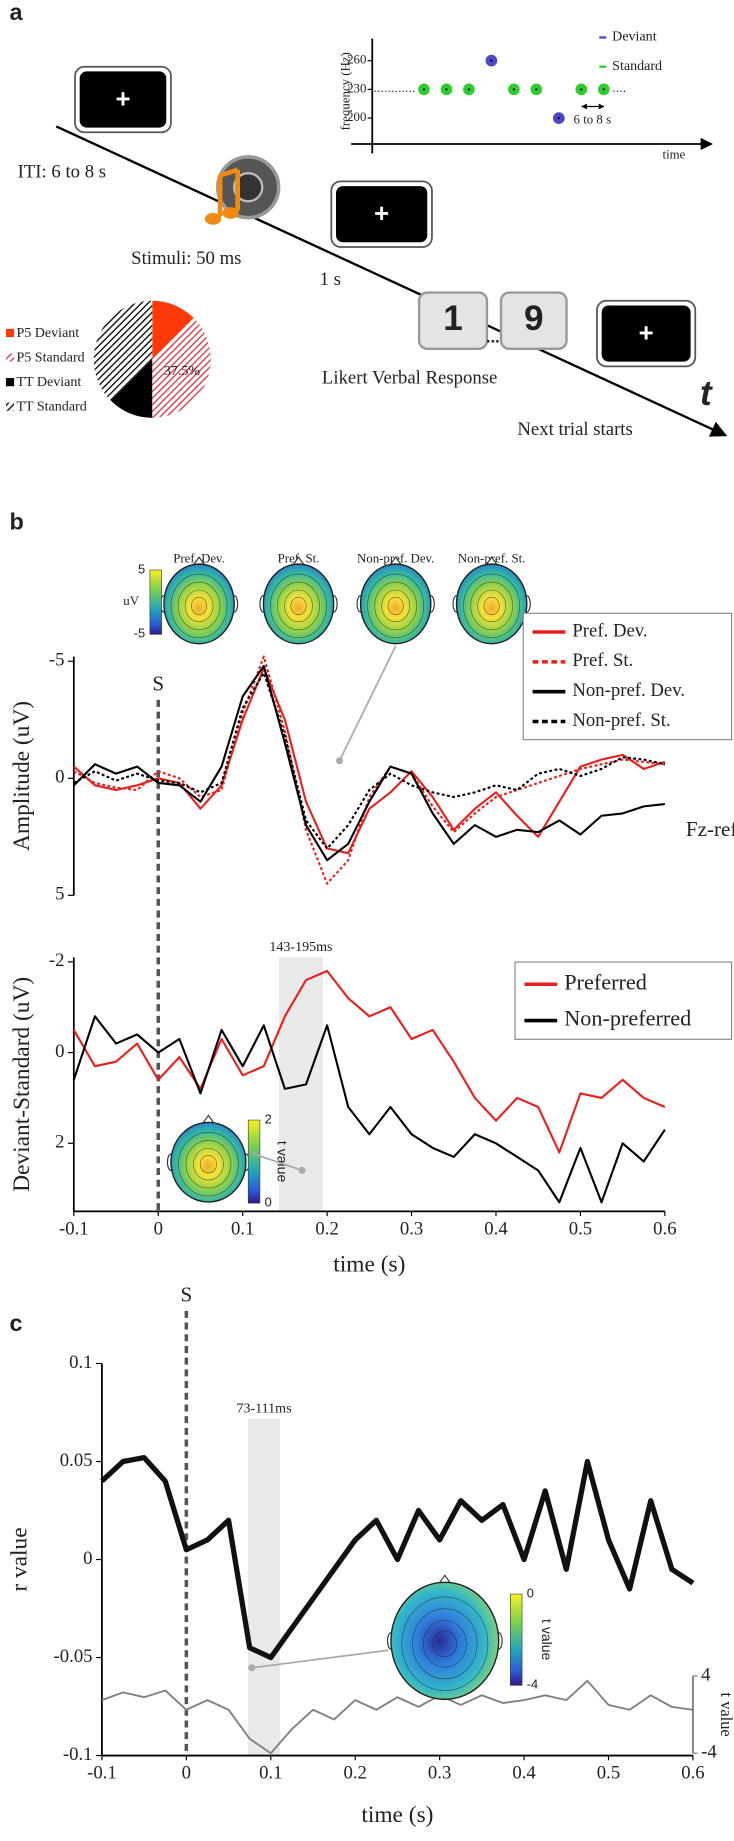 The height and width of the screenshot is (1841, 734). What do you see at coordinates (48, 382) in the screenshot?
I see `legend-label: TT Deviant` at bounding box center [48, 382].